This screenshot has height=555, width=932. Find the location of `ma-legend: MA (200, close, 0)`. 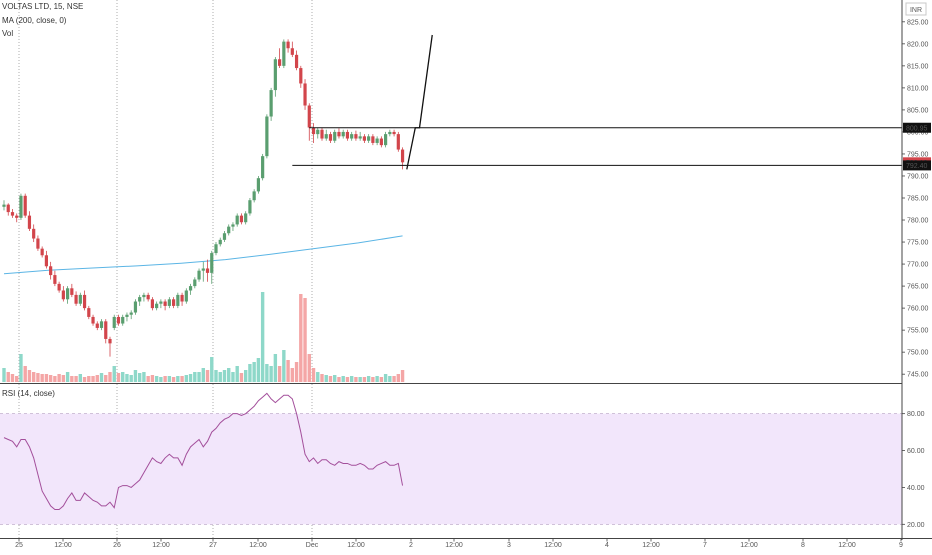

ma-legend: MA (200, close, 0) is located at coordinates (34, 20).